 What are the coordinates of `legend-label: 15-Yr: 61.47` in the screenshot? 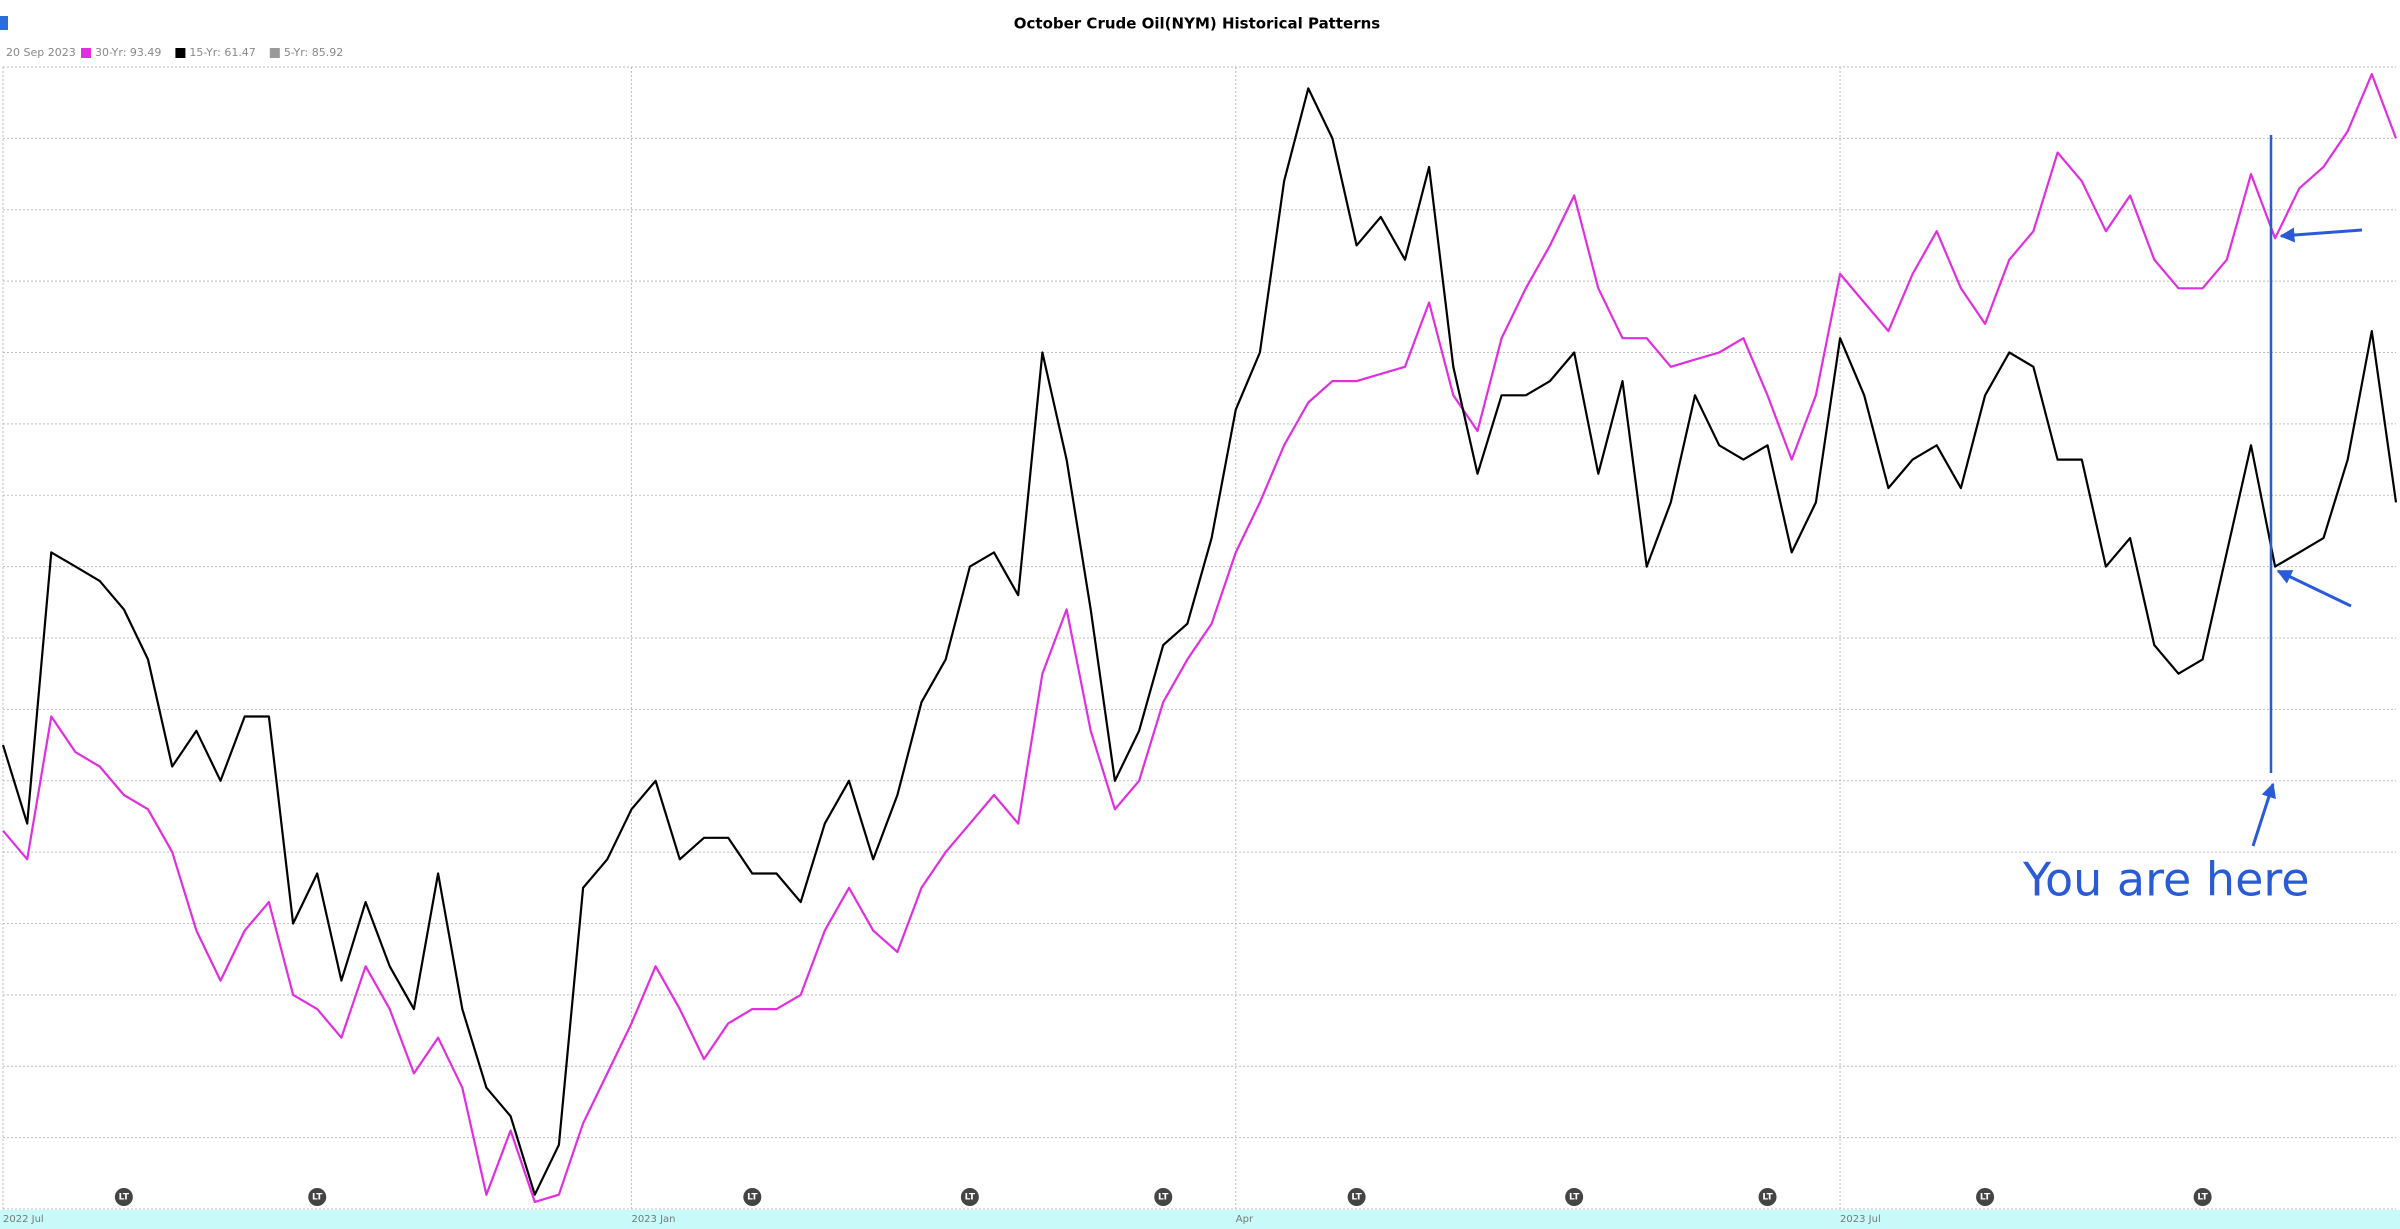 It's located at (222, 52).